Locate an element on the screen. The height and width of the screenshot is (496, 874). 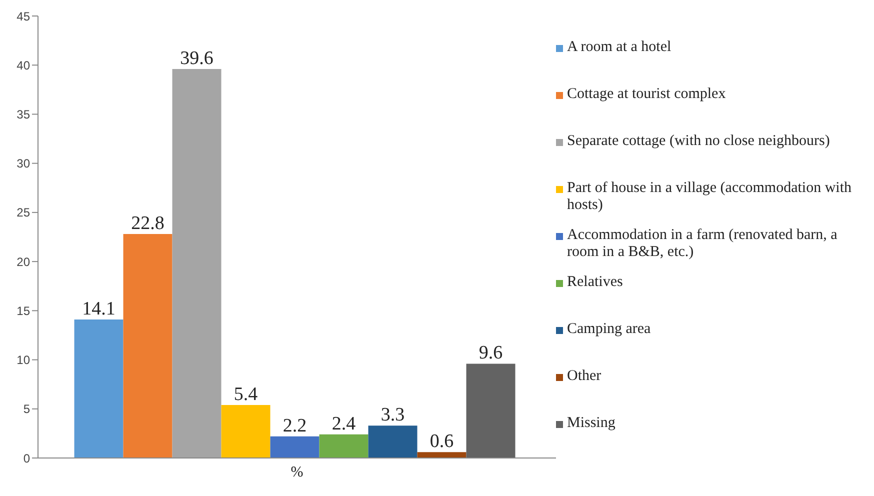
data-label: 5.4 is located at coordinates (246, 394).